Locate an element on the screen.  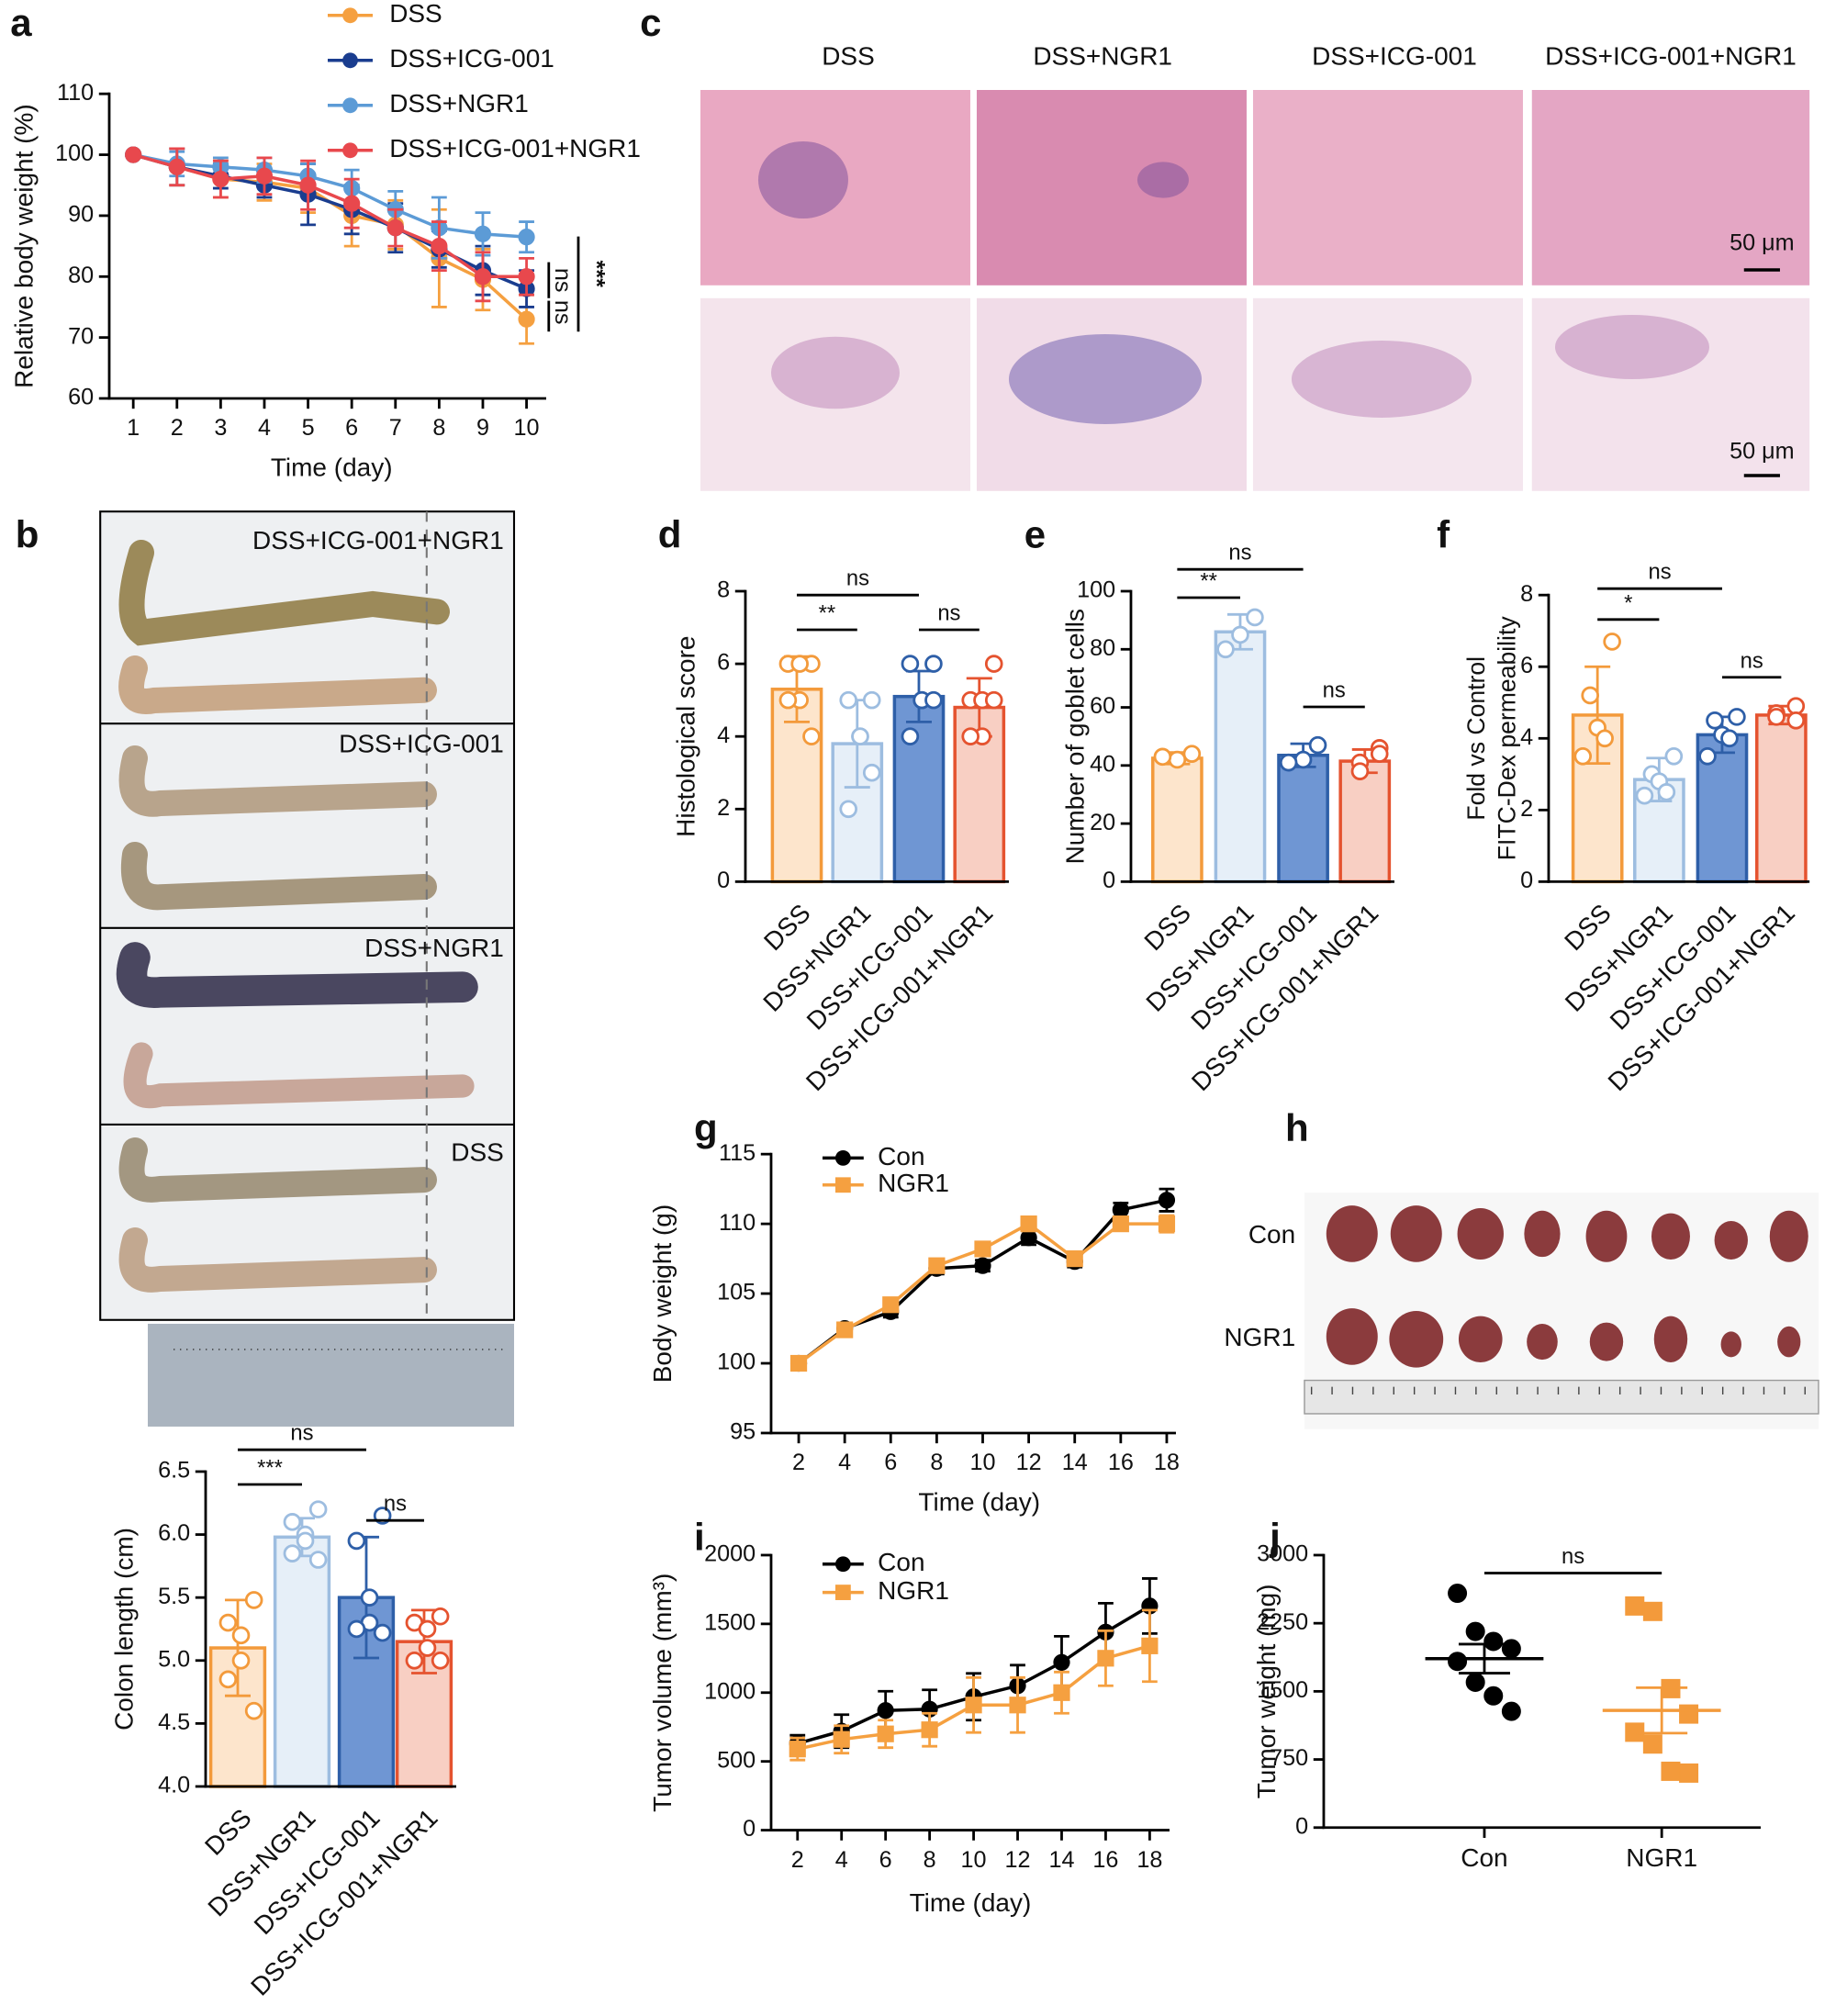
y-tick-label: 6.0 is located at coordinates (174, 1533).